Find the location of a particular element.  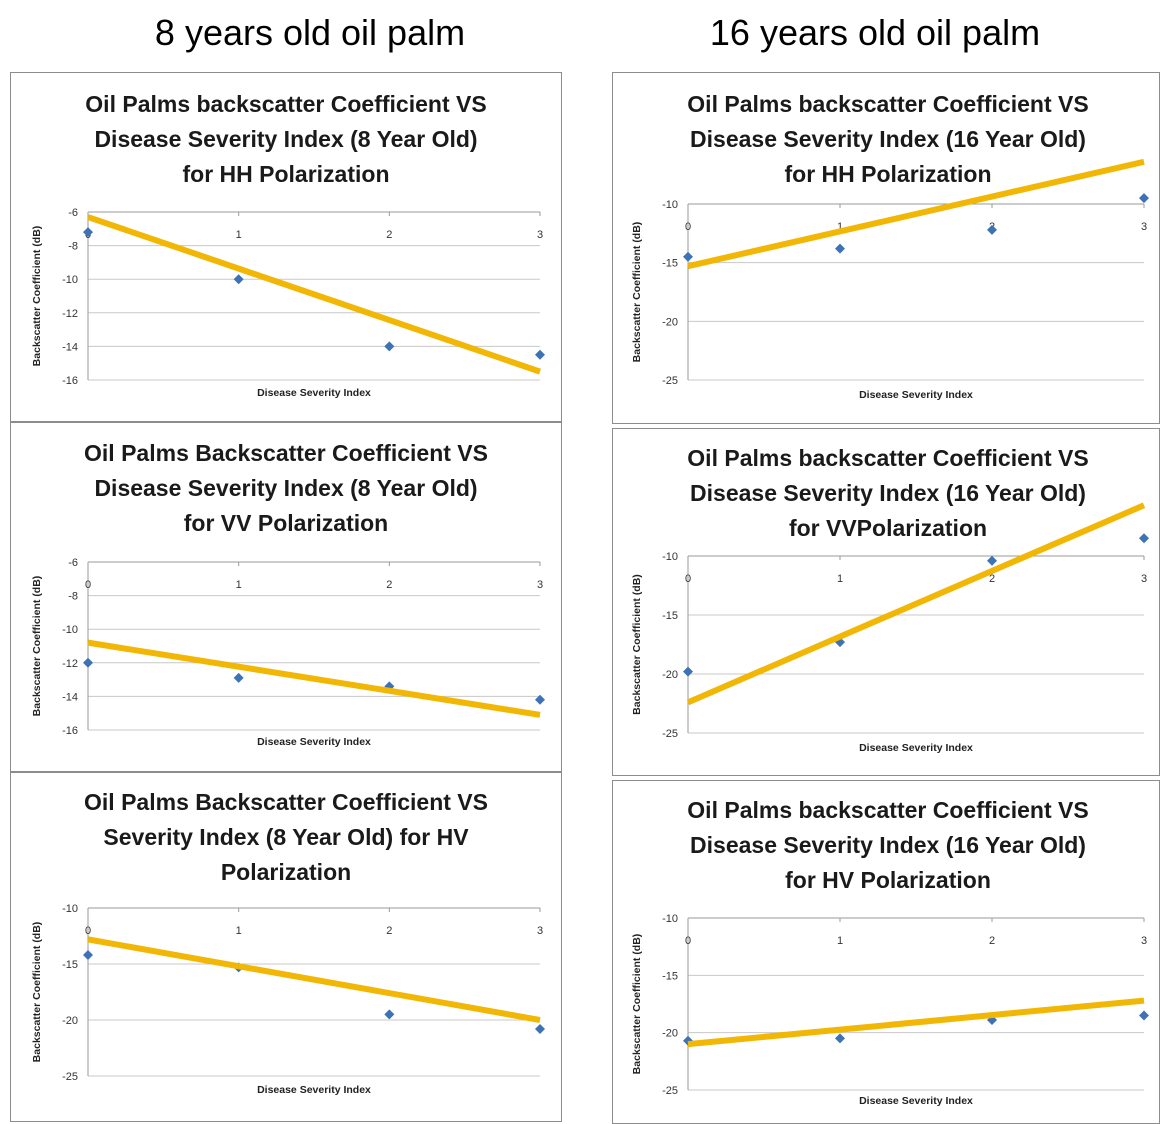

y-tick-label-8yr-vv: -6 is located at coordinates (73, 563).